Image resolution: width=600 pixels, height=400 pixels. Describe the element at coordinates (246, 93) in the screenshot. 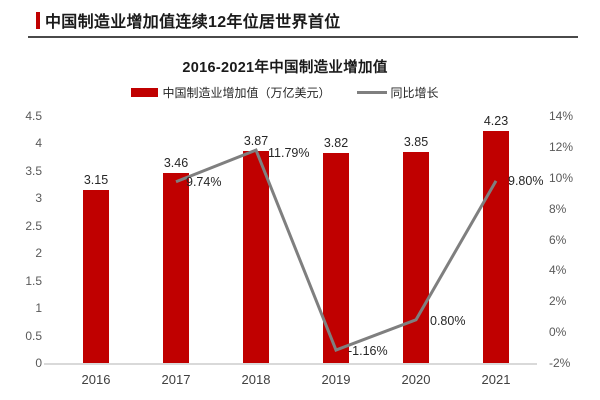

I see `bar-series-legend-label: 中国制造业增加值（万亿美元）` at that location.